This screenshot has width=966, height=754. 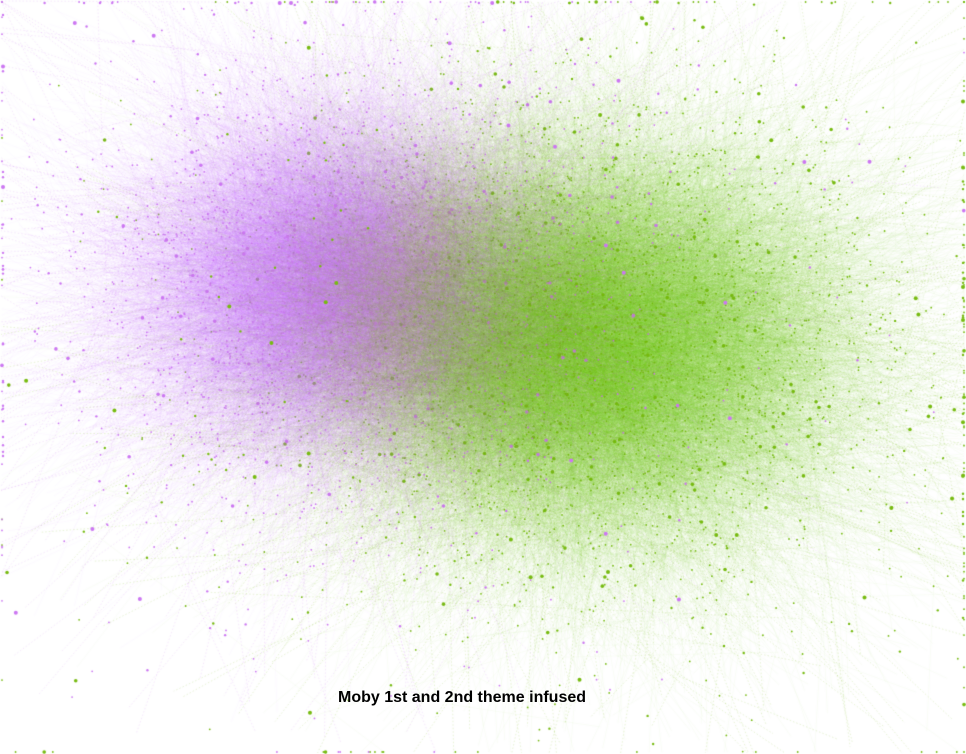 I want to click on graph-caption: Moby 1st and 2nd theme infused, so click(x=462, y=697).